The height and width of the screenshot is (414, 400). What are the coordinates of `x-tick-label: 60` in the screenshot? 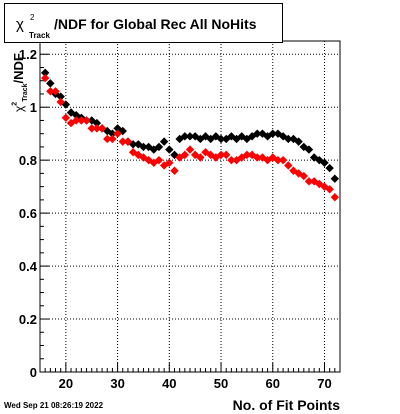 It's located at (273, 383).